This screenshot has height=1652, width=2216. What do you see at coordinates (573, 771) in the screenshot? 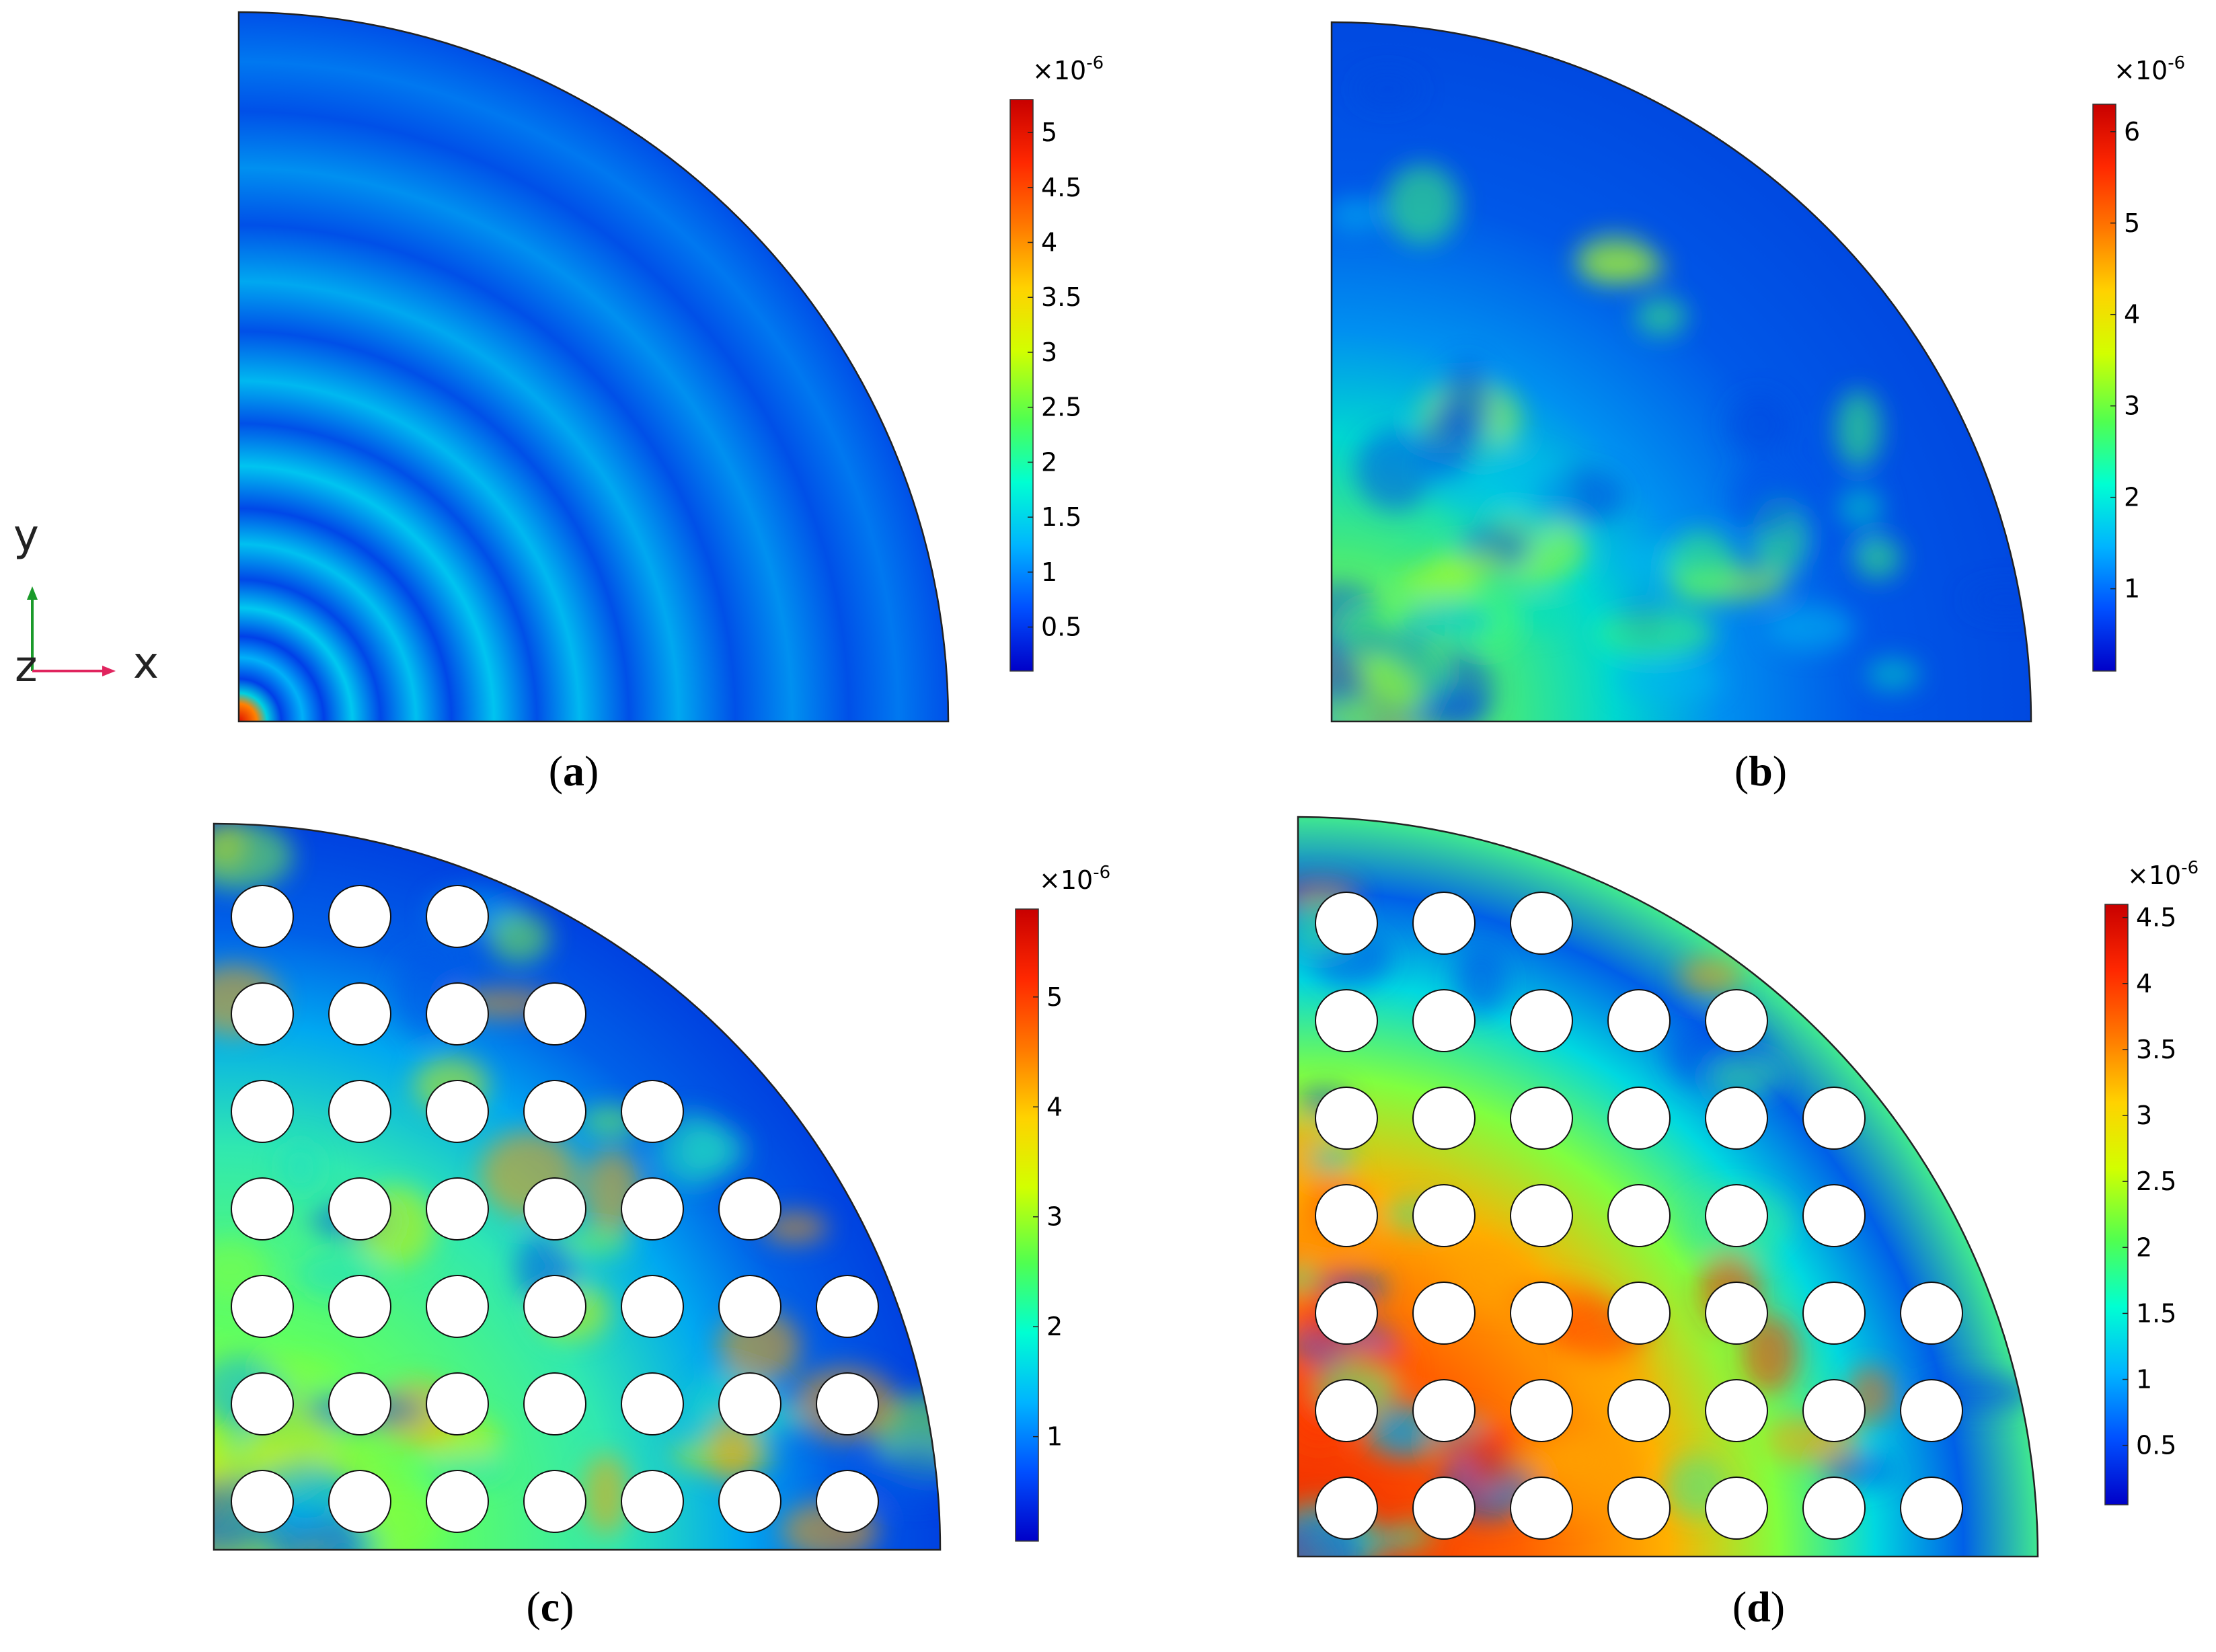
I see `caption-a: (a)` at bounding box center [573, 771].